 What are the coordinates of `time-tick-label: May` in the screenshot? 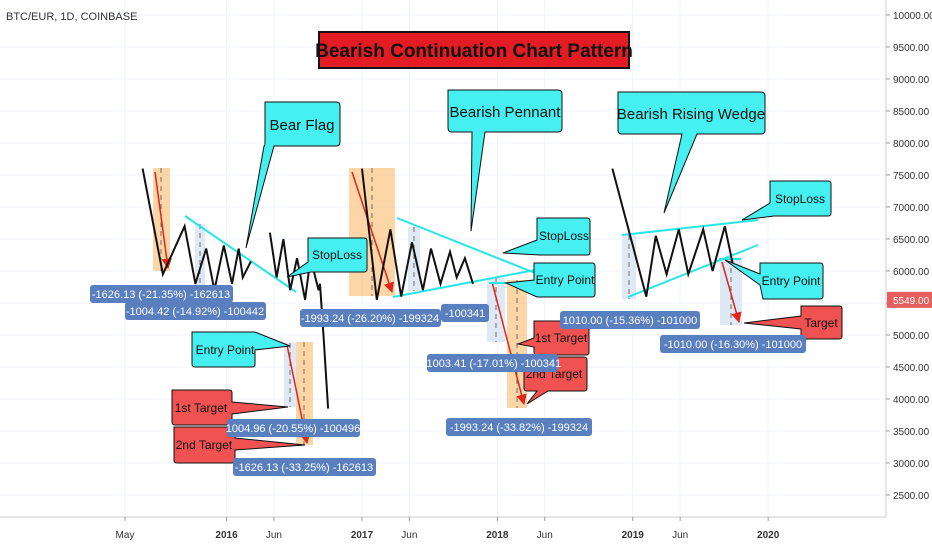 It's located at (125, 535).